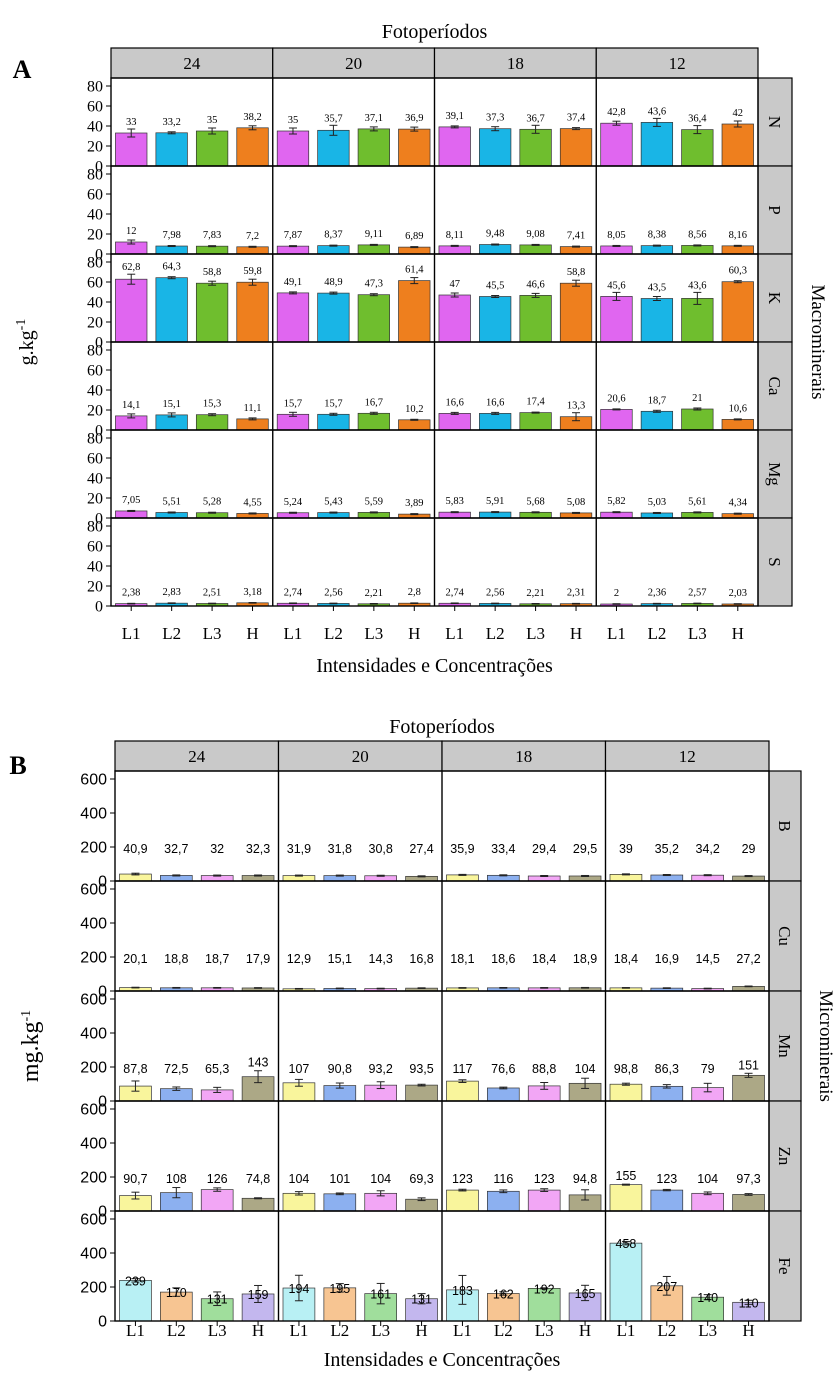 This screenshot has height=1377, width=833. I want to click on column-strip-label: 24, so click(197, 756).